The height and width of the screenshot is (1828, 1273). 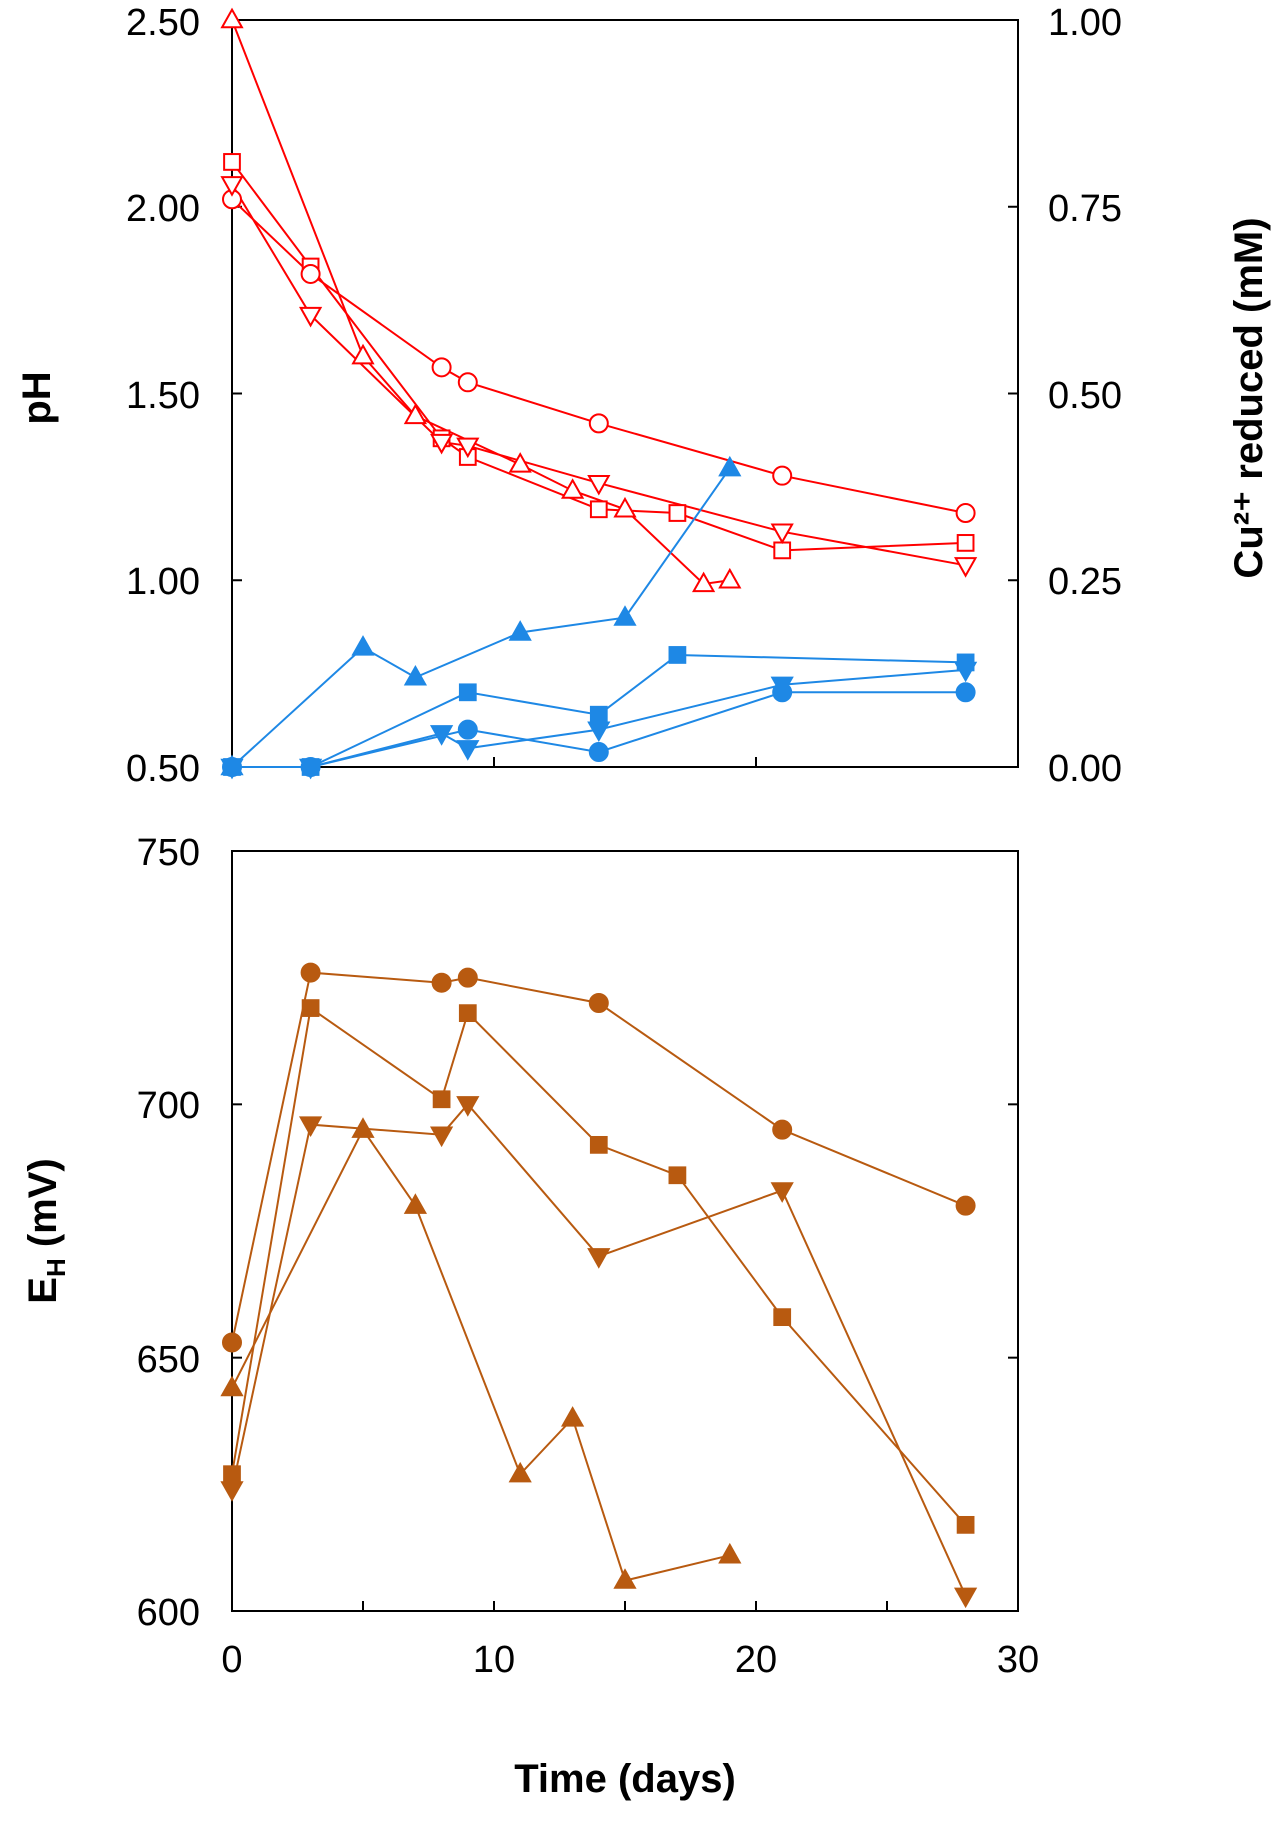 I want to click on eh-label-main: E, so click(x=43, y=1290).